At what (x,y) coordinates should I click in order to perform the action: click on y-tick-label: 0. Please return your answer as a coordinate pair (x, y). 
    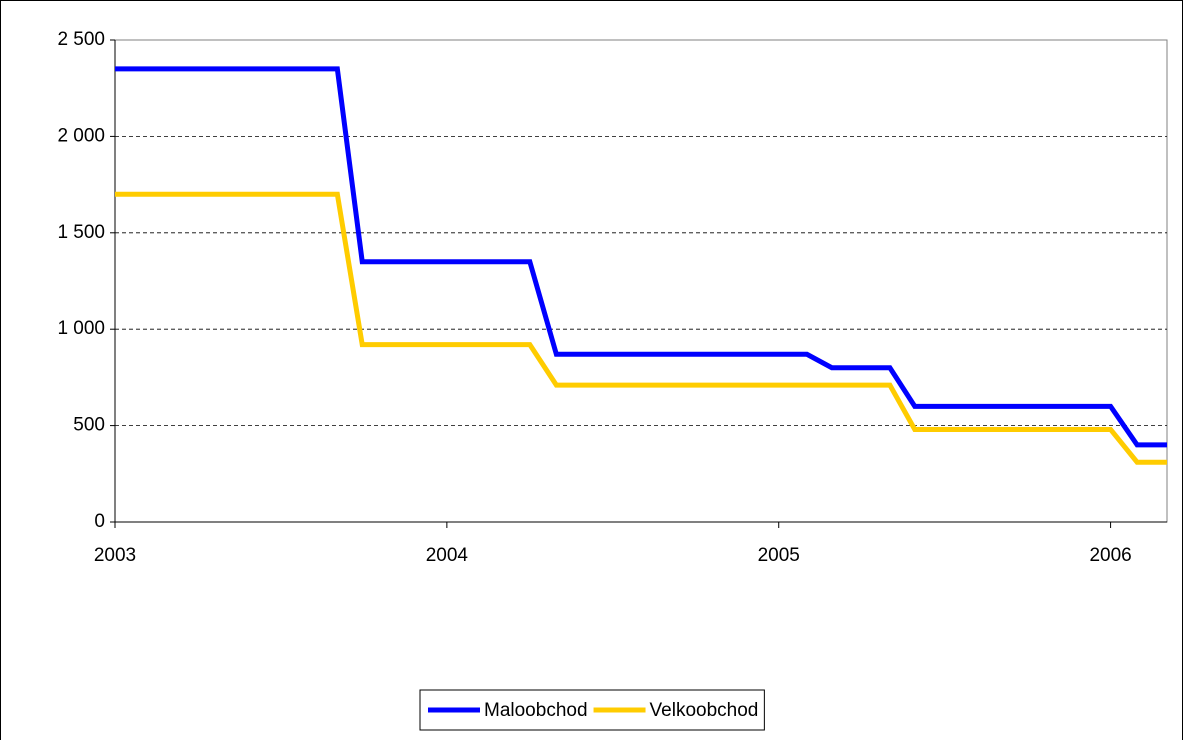
    Looking at the image, I should click on (99, 521).